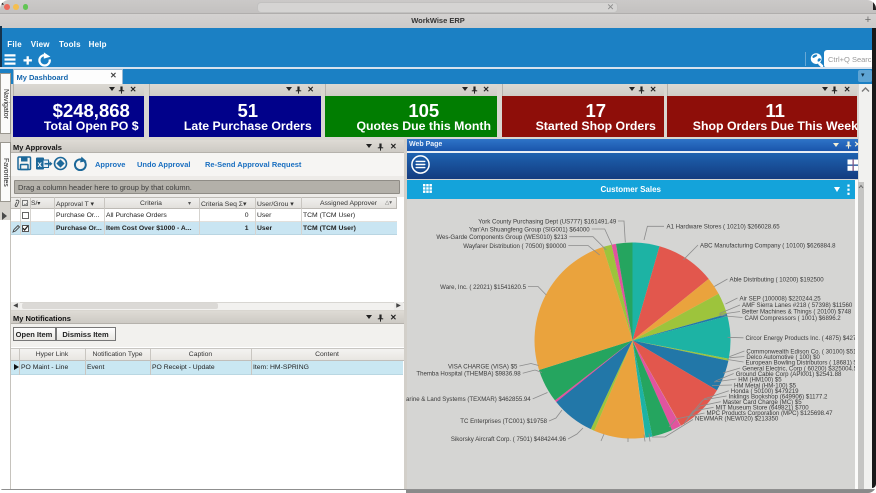 This screenshot has height=493, width=876. Describe the element at coordinates (515, 246) in the screenshot. I see `svg-text:Wayfarer Distribution ( 70500): Wayfarer Distribution ( 70500) $90000` at that location.